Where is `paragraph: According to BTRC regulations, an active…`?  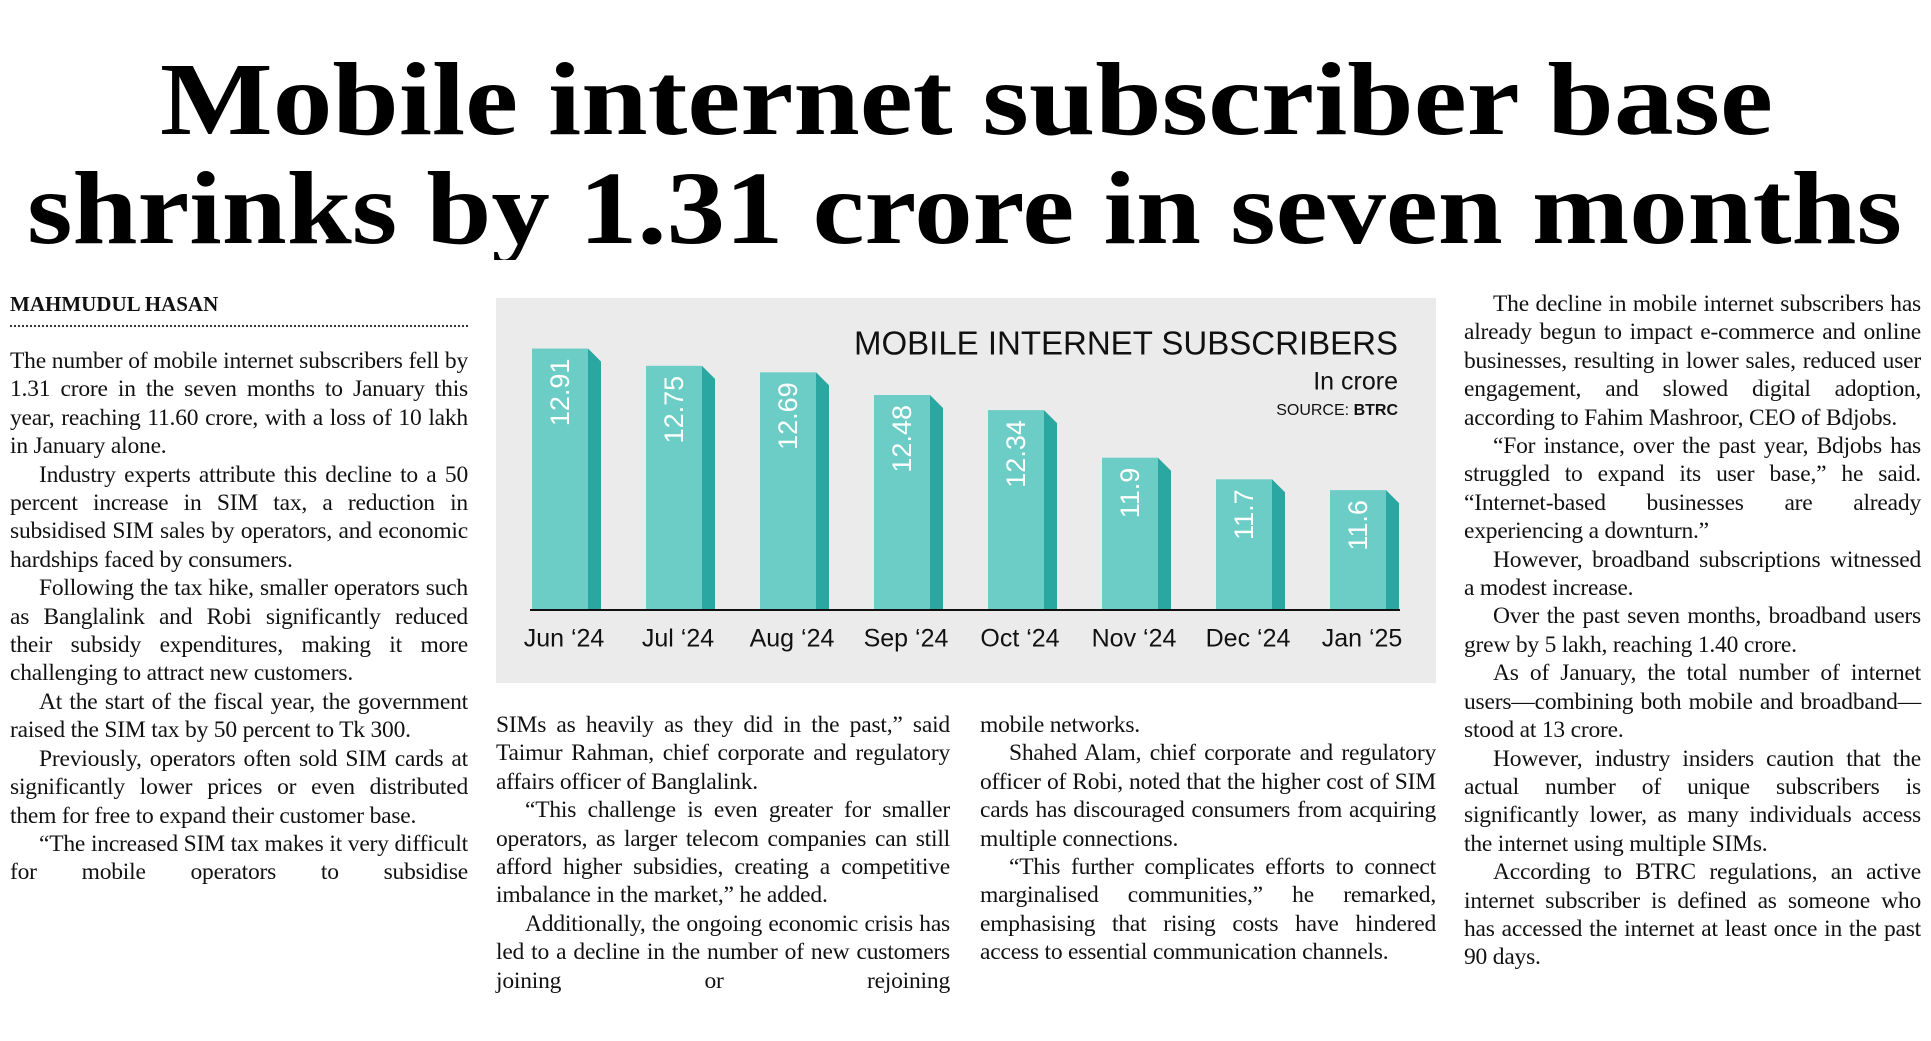
paragraph: According to BTRC regulations, an active… is located at coordinates (1692, 915).